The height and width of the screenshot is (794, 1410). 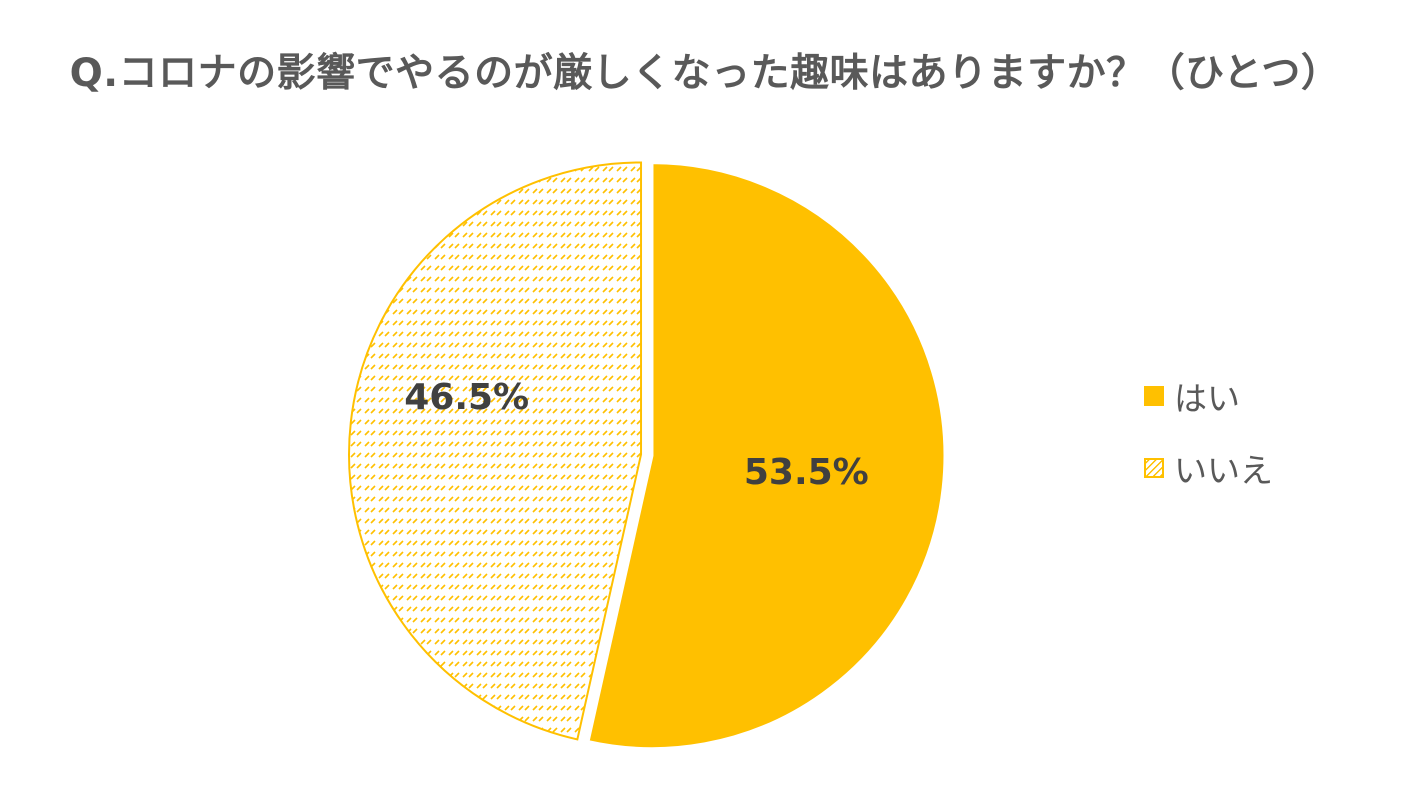 I want to click on legend-swatch-yes, so click(x=1154, y=396).